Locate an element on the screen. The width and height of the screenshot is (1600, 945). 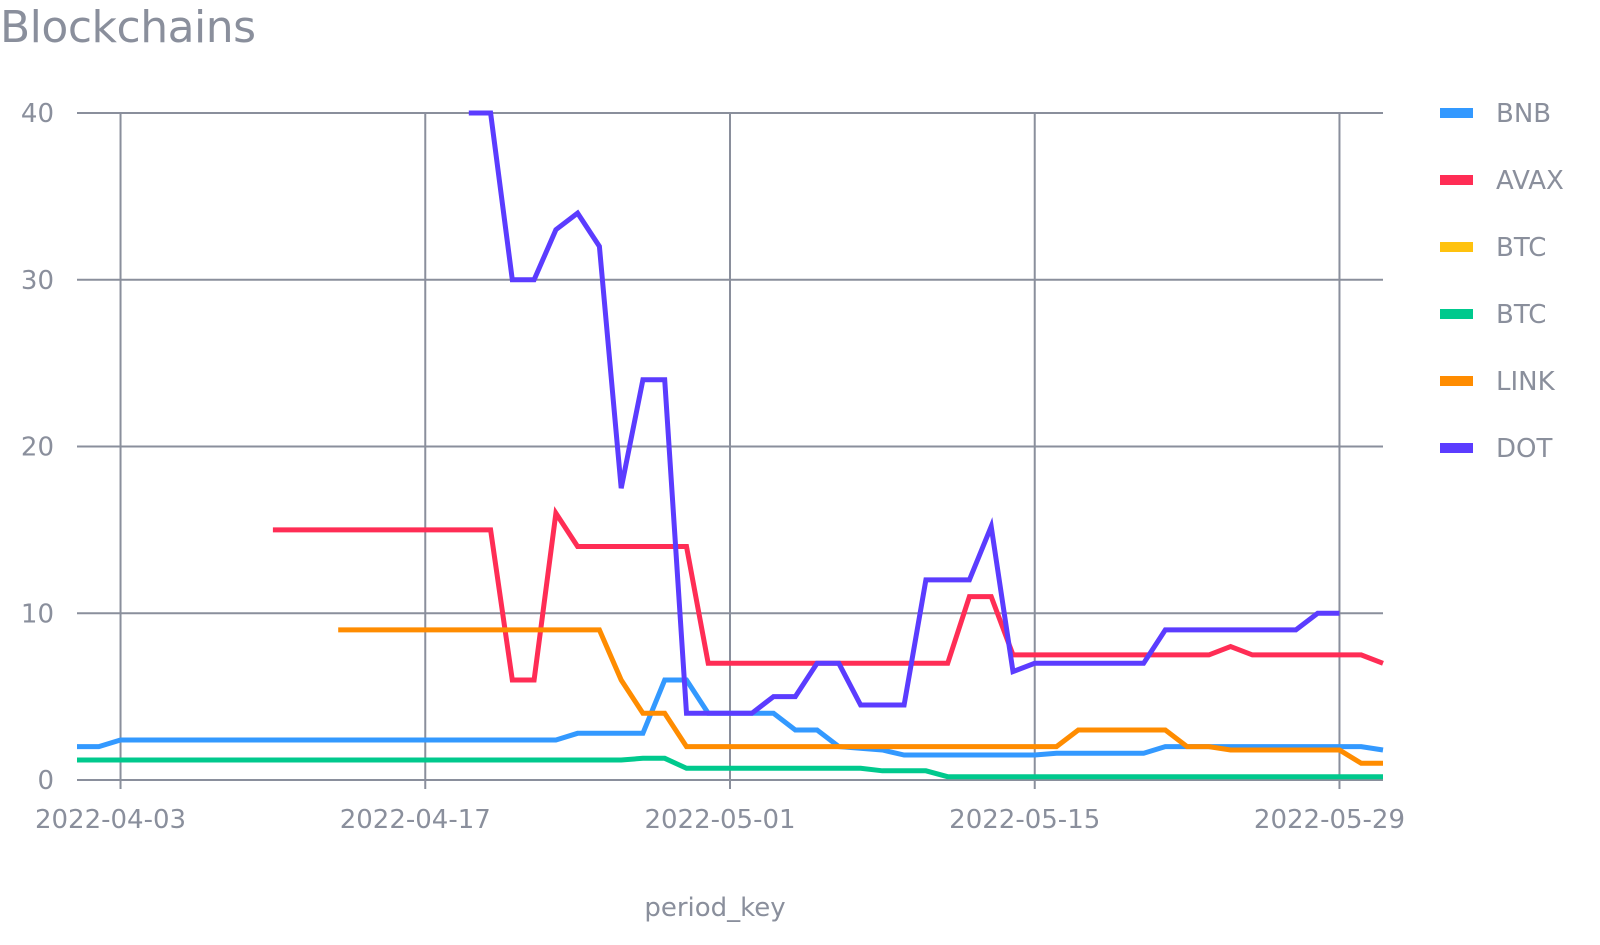
y-tick-label: 10 is located at coordinates (37, 614).